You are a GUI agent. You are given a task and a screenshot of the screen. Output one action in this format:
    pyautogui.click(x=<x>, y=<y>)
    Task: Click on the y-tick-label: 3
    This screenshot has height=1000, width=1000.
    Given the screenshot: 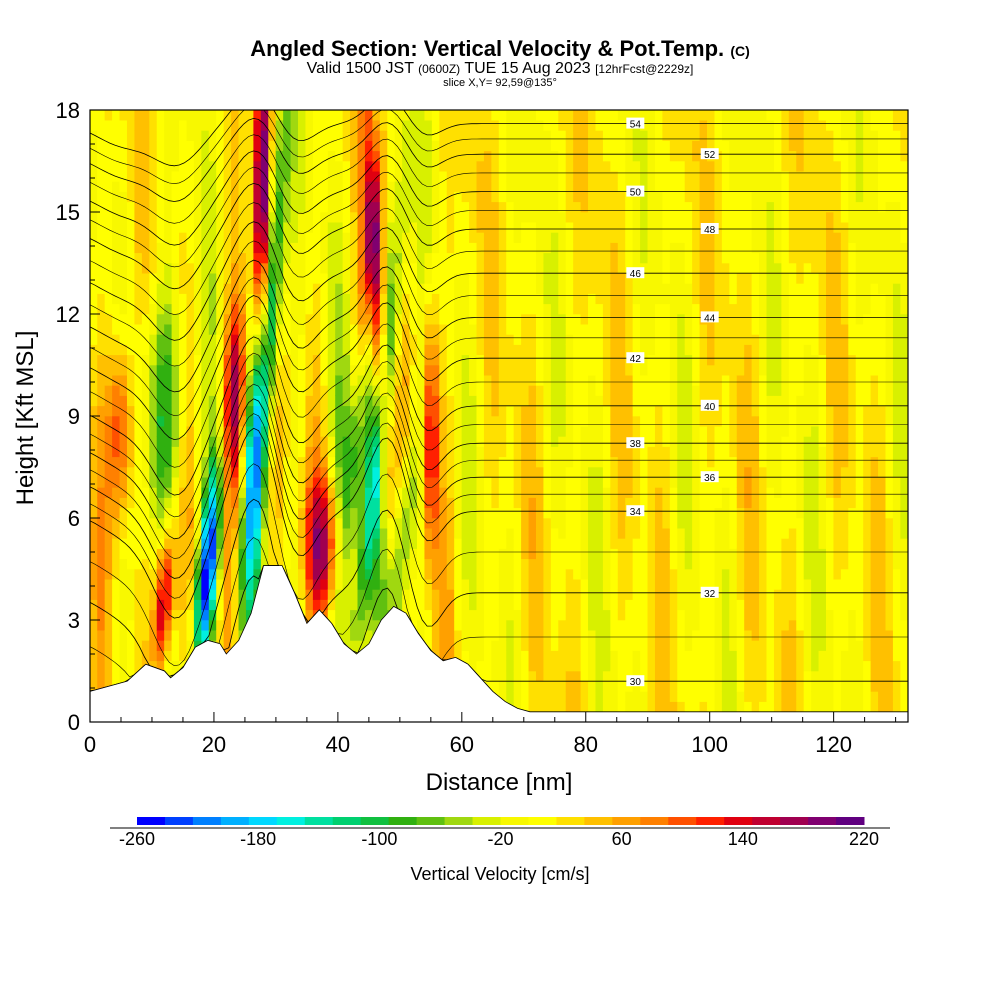 What is the action you would take?
    pyautogui.click(x=74, y=620)
    